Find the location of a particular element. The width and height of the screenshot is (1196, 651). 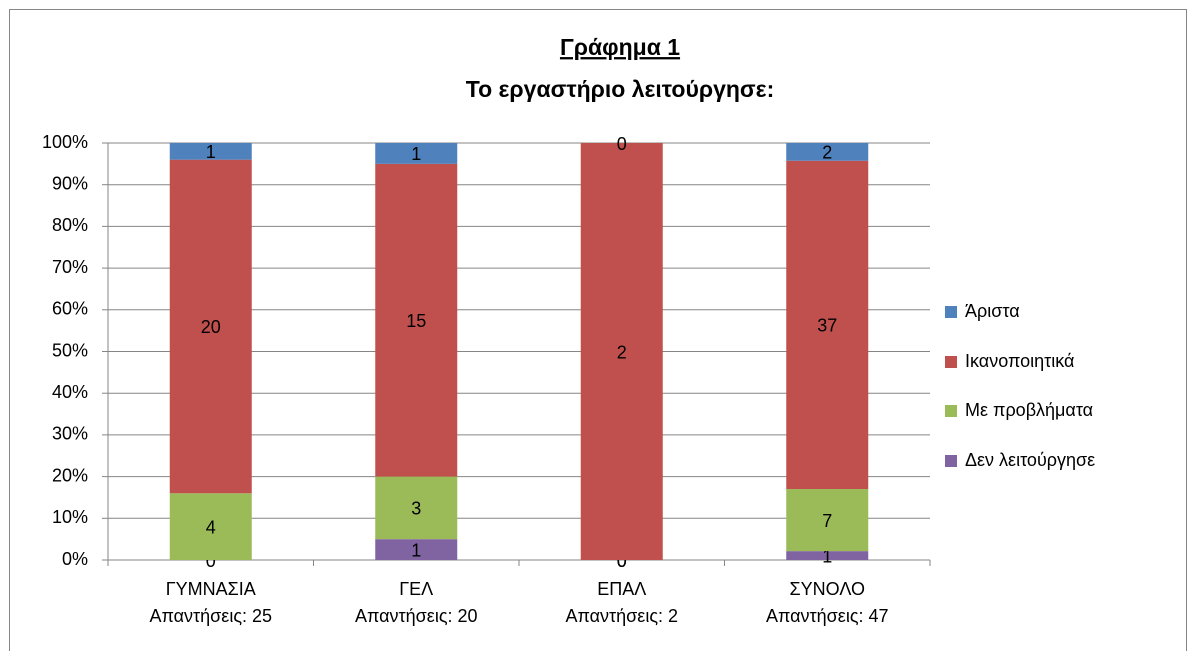

y-tick-label: 80% is located at coordinates (70, 225).